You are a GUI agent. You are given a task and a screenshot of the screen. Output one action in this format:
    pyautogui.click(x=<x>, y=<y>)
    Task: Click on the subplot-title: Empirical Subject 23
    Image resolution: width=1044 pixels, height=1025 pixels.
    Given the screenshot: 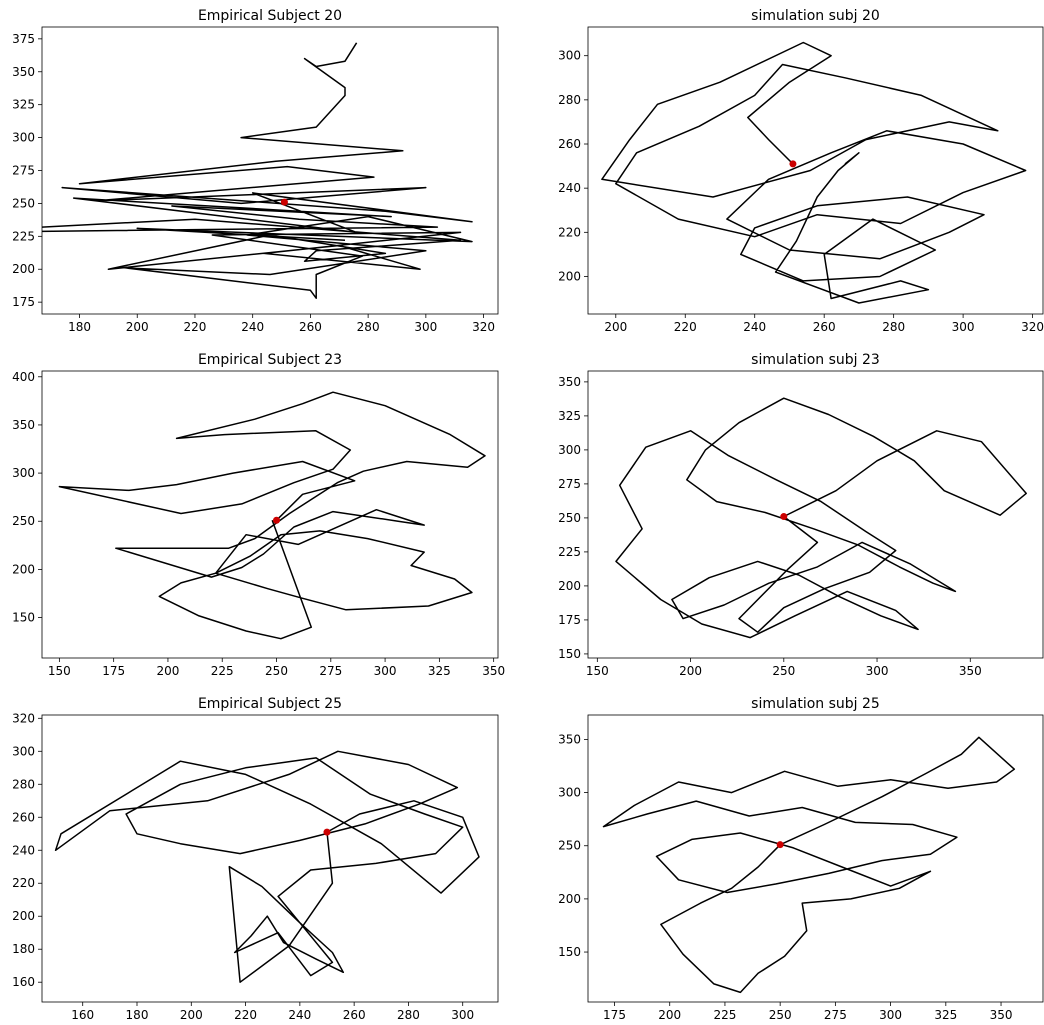 What is the action you would take?
    pyautogui.click(x=270, y=360)
    